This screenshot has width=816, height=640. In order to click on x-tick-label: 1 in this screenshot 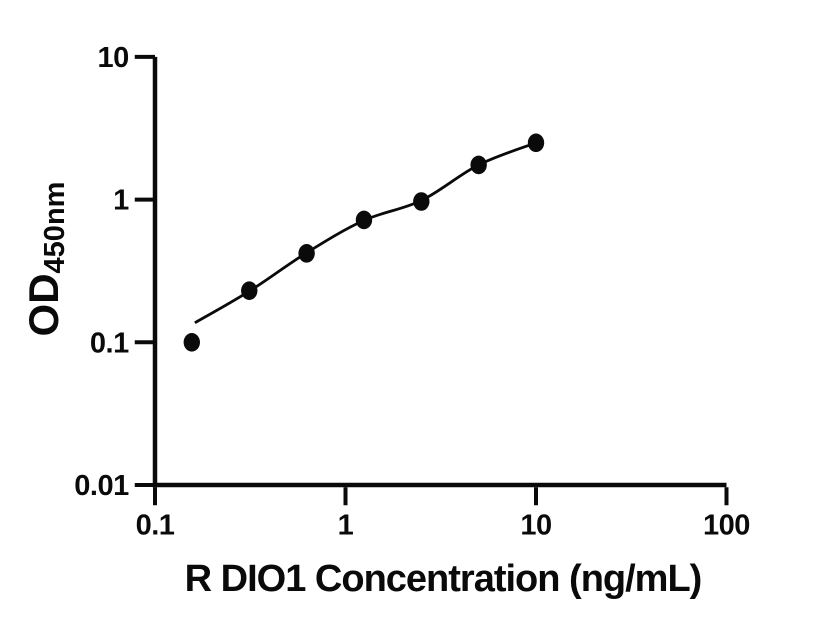, I will do `click(346, 525)`.